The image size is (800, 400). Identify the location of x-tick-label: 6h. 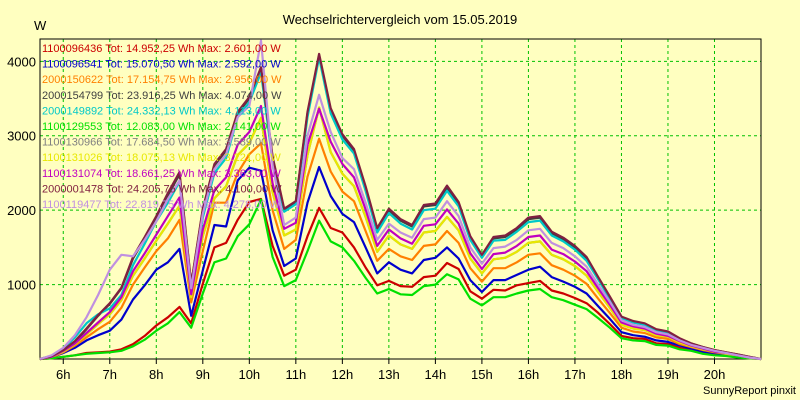
(63, 374).